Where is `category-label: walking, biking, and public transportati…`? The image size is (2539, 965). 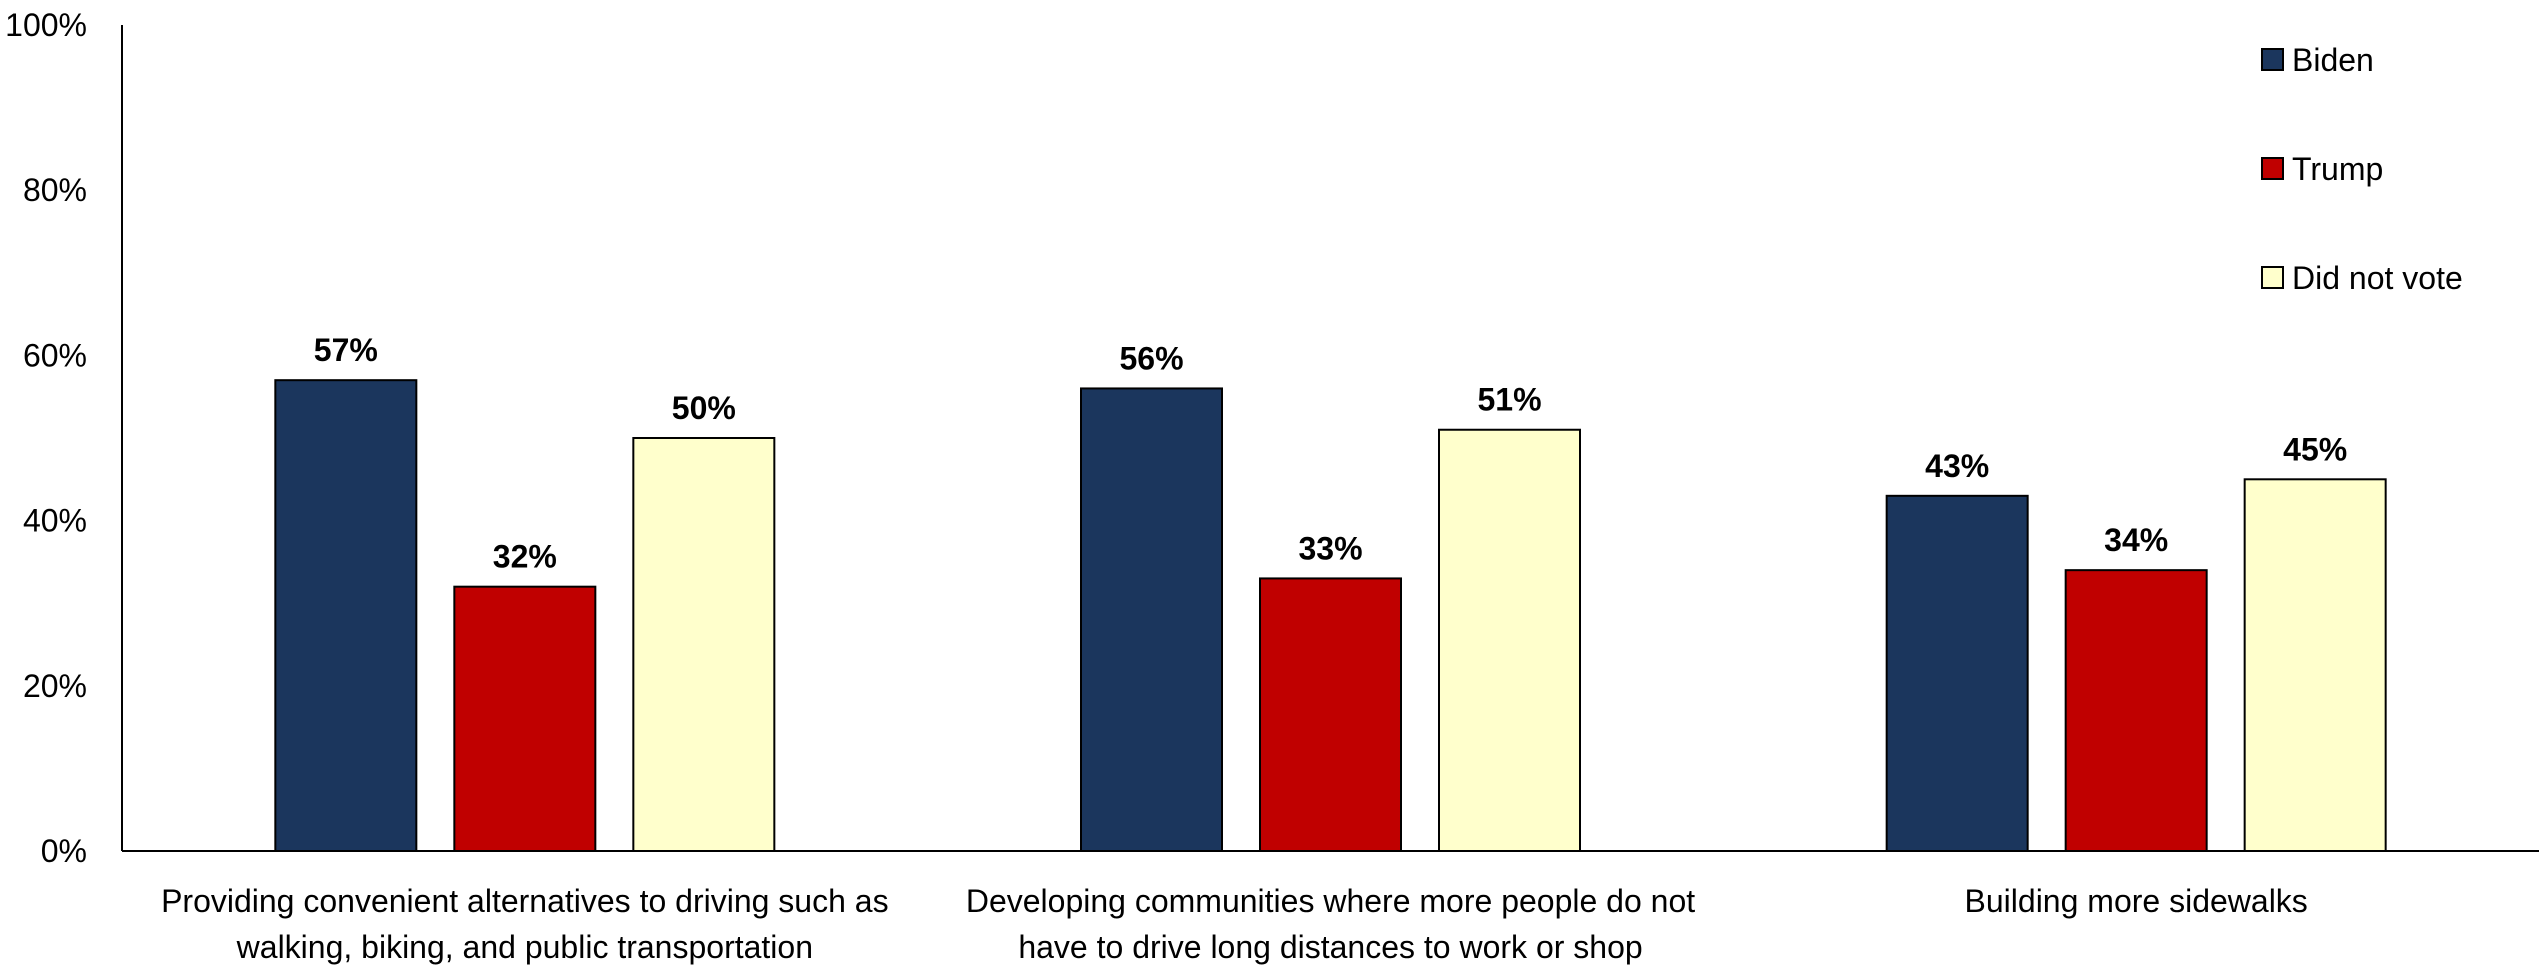 category-label: walking, biking, and public transportati… is located at coordinates (524, 947).